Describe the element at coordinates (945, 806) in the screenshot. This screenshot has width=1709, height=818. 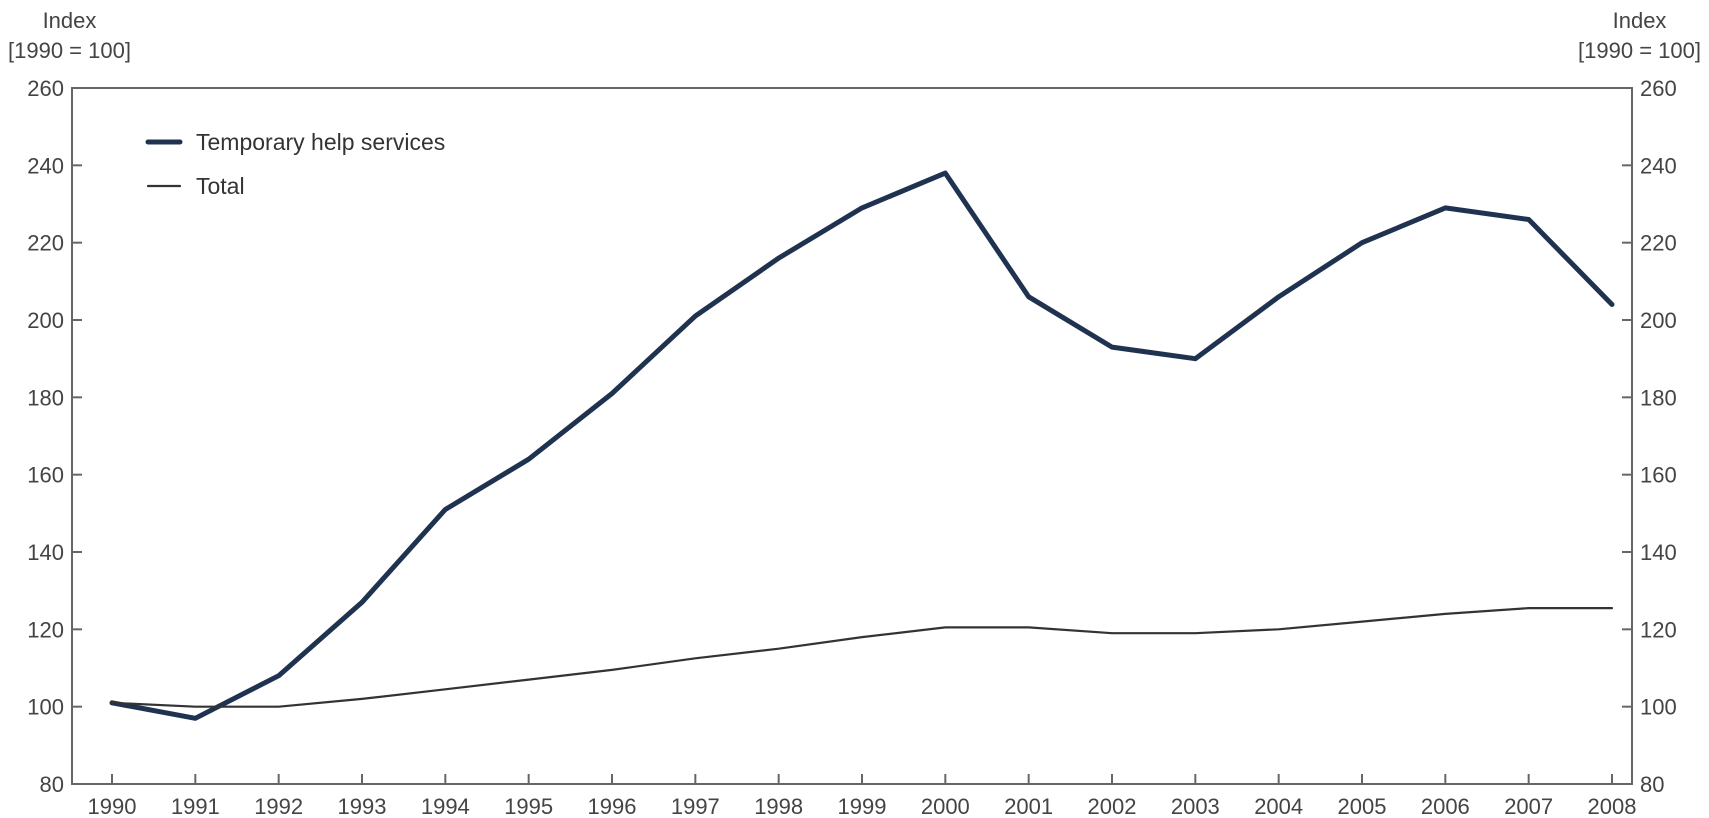
I see `x-tick-label: 2000` at that location.